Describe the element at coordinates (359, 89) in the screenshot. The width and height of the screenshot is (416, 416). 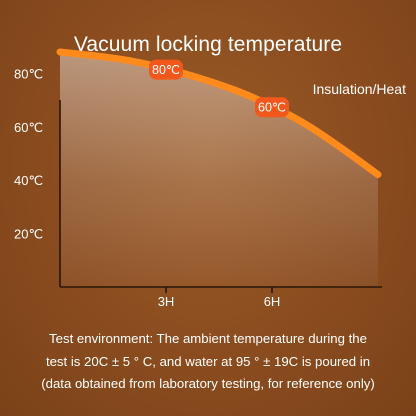
I see `legend-label: Insulation/Heat` at that location.